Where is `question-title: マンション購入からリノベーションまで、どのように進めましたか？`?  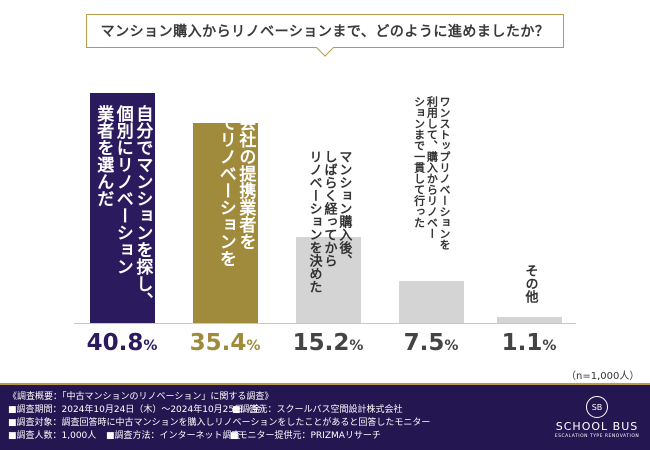 question-title: マンション購入からリノベーションまで、どのように進めましたか？ is located at coordinates (325, 32).